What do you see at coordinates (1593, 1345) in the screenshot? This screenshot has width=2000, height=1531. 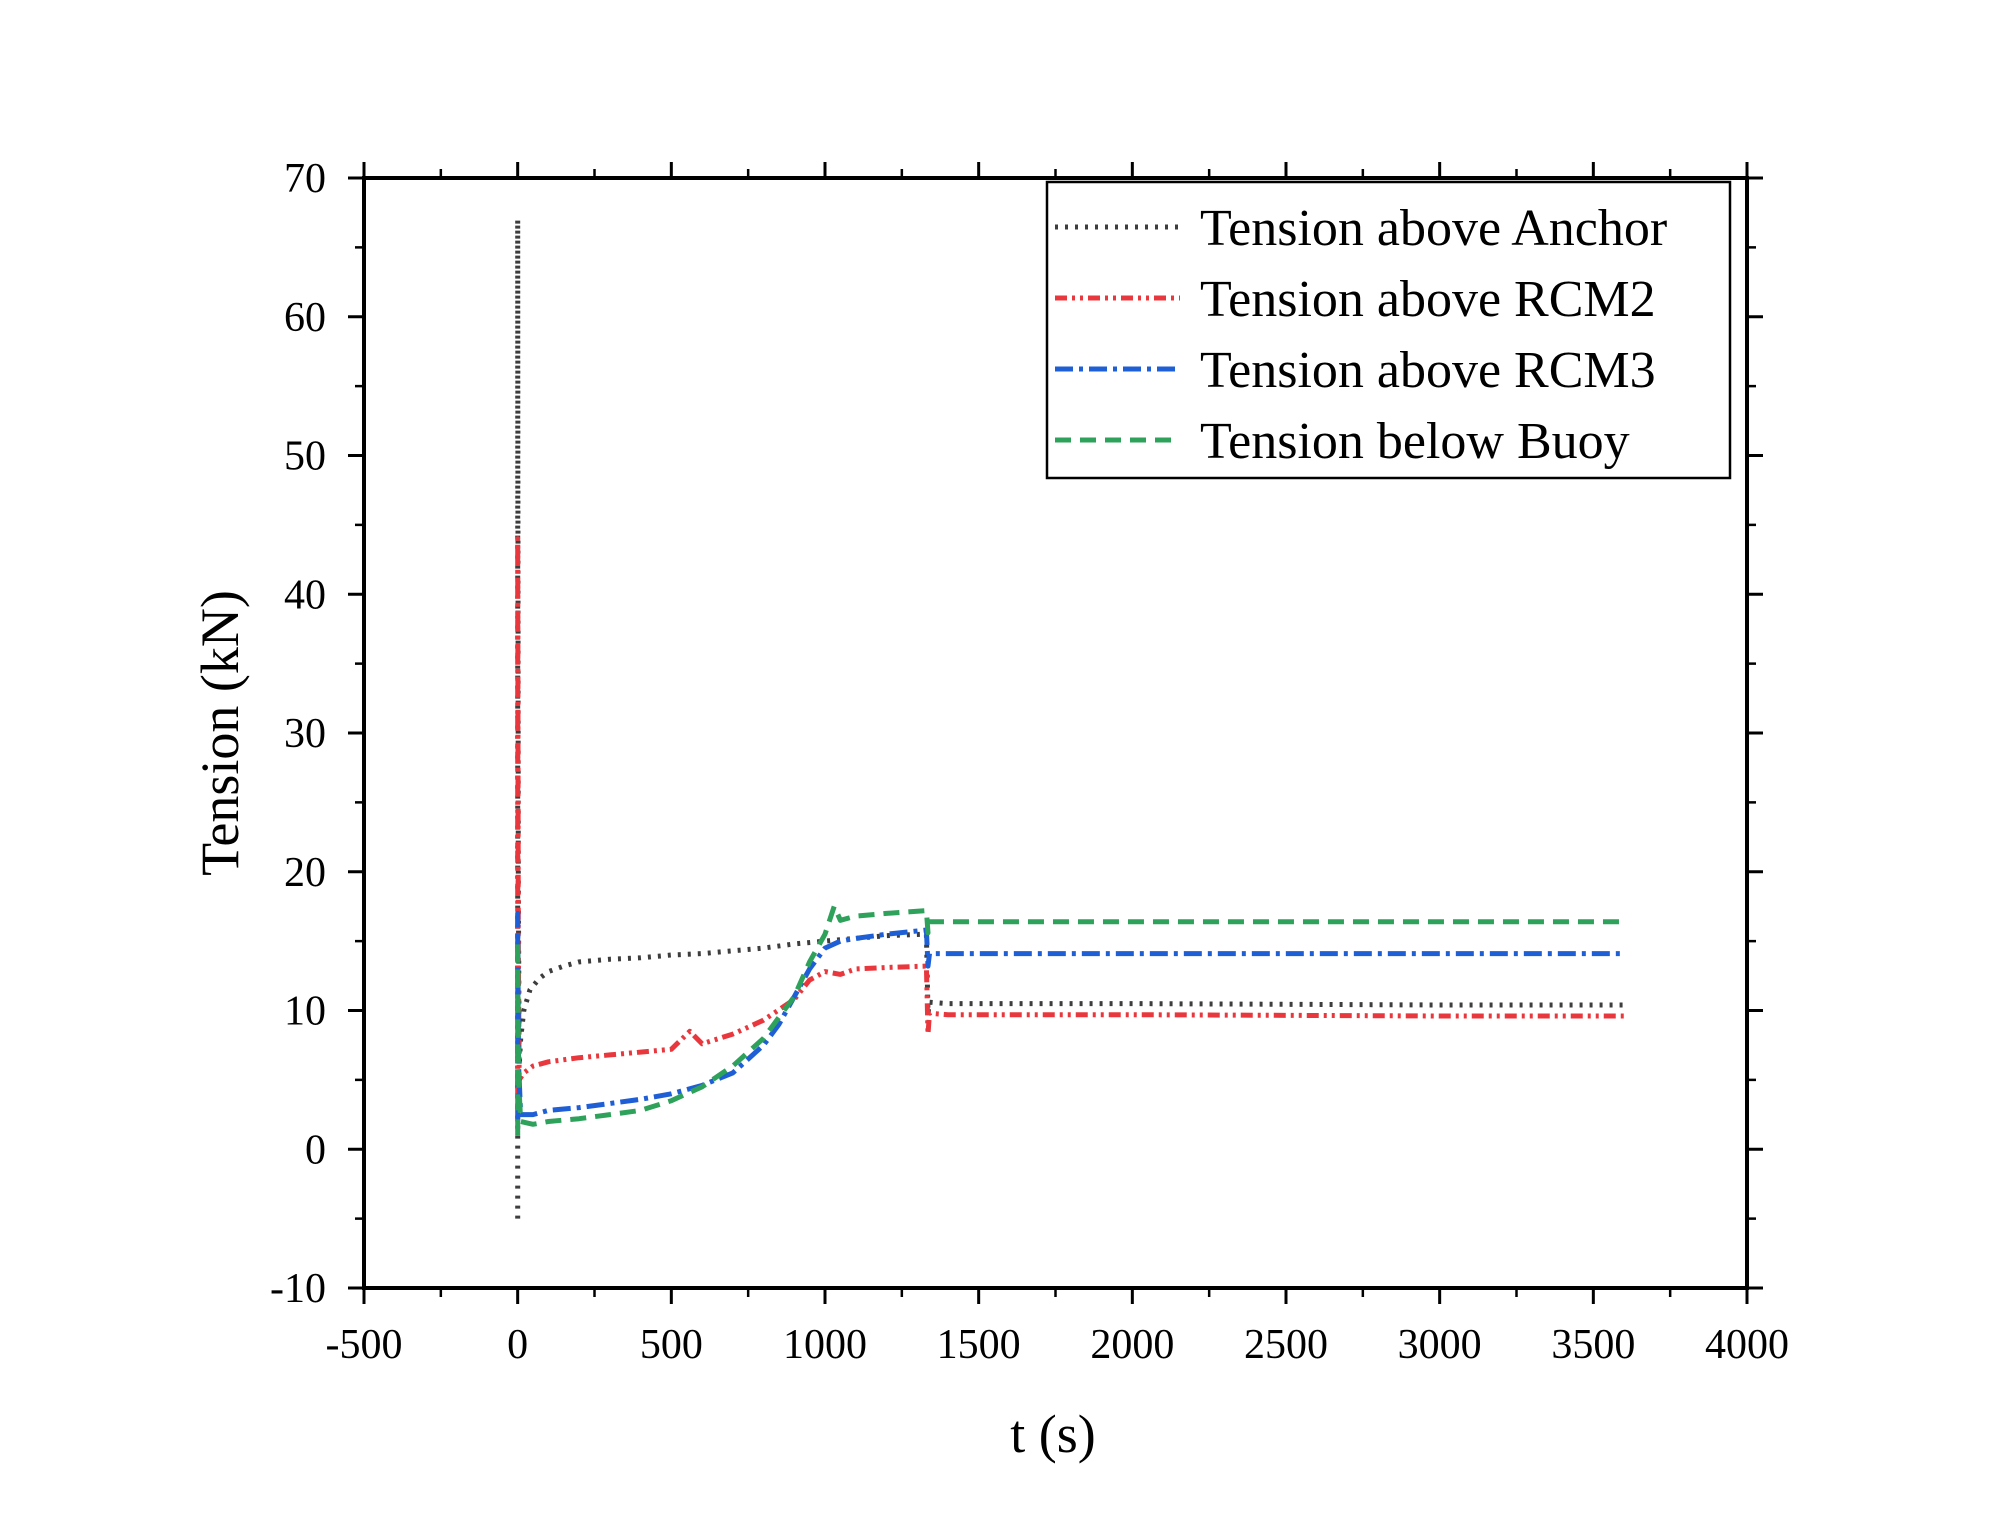 I see `x-tick-label: 3500` at bounding box center [1593, 1345].